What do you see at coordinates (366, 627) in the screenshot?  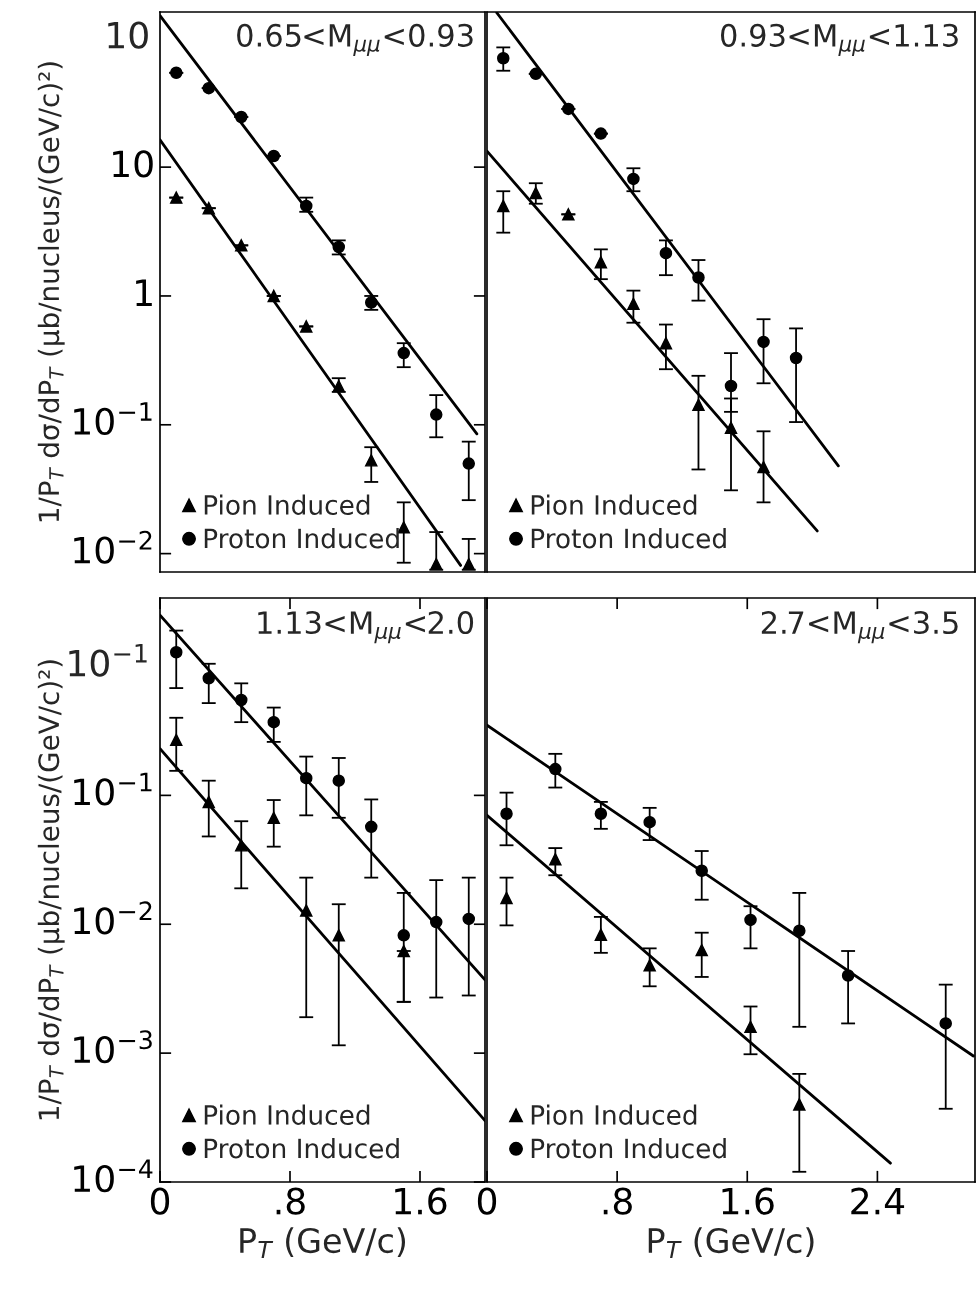 I see `annotation: 1.13<M$_{μμ}$<2.0` at bounding box center [366, 627].